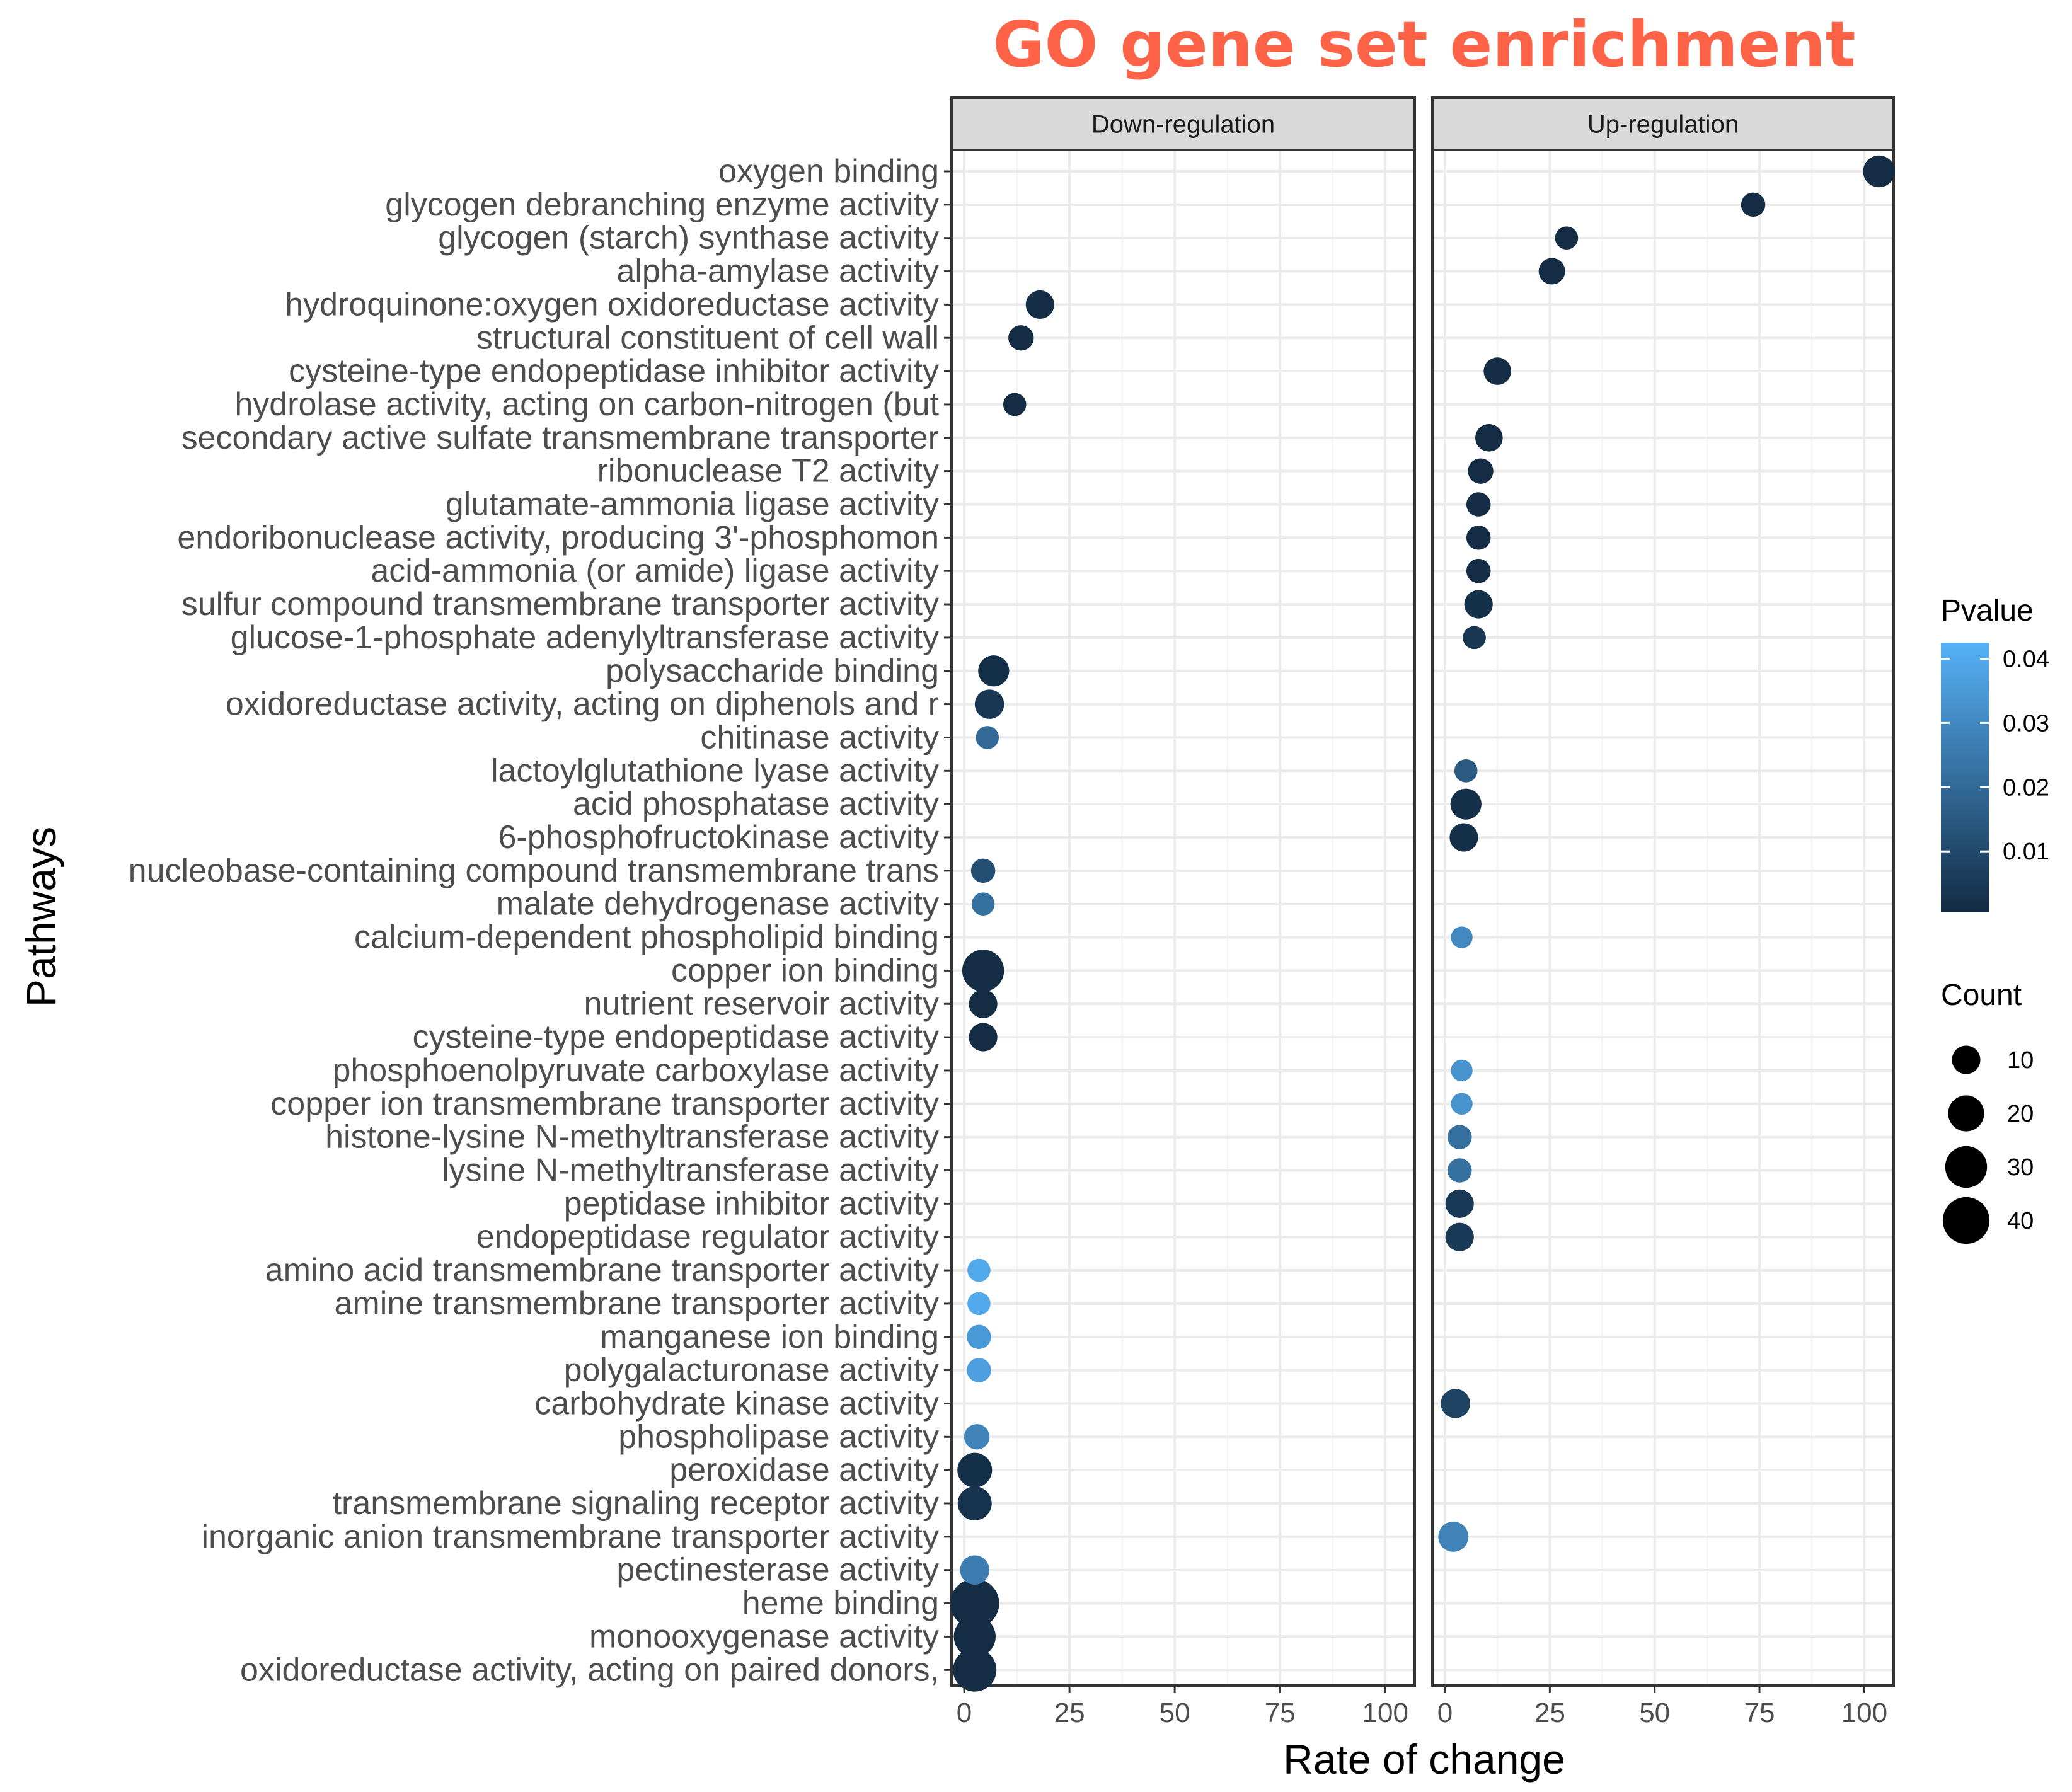 This screenshot has height=1792, width=2072. What do you see at coordinates (751, 1370) in the screenshot?
I see `y-tick-label: polygalacturonase activity` at bounding box center [751, 1370].